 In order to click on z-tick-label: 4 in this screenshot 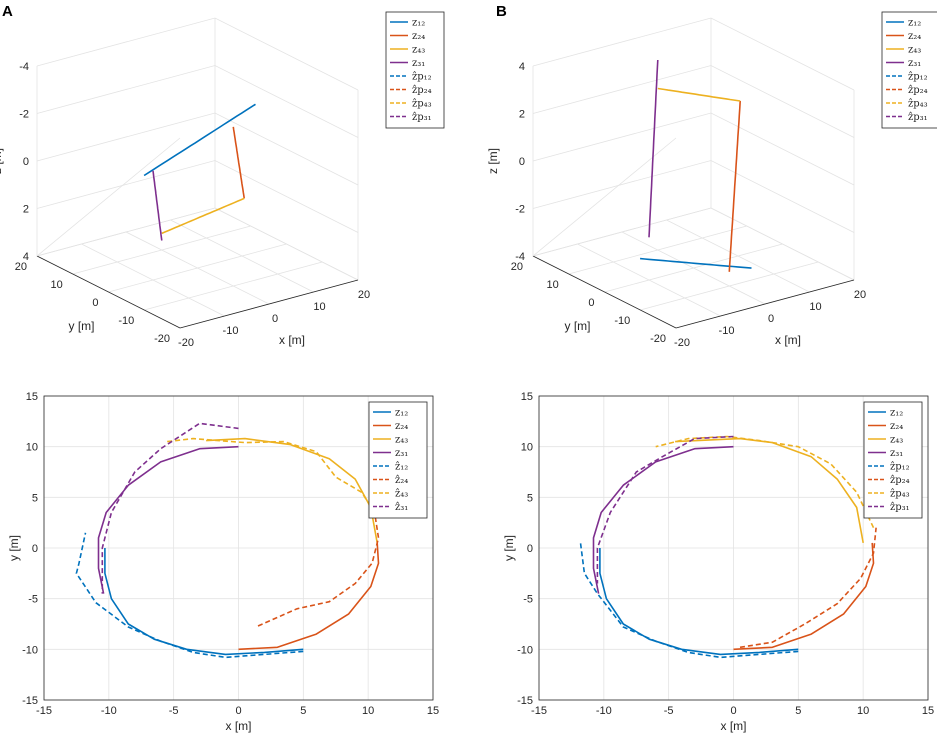, I will do `click(522, 67)`.